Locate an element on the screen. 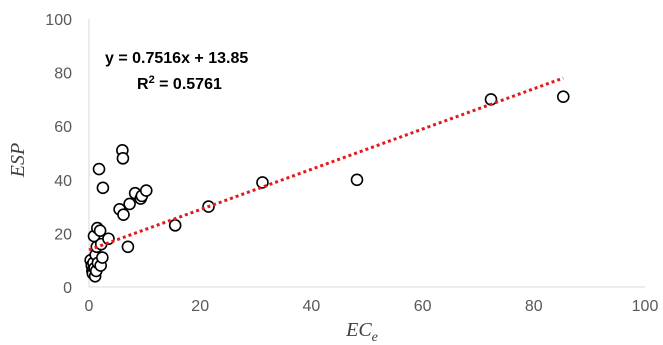 This screenshot has width=663, height=345. x-tick-label: 20 is located at coordinates (200, 306).